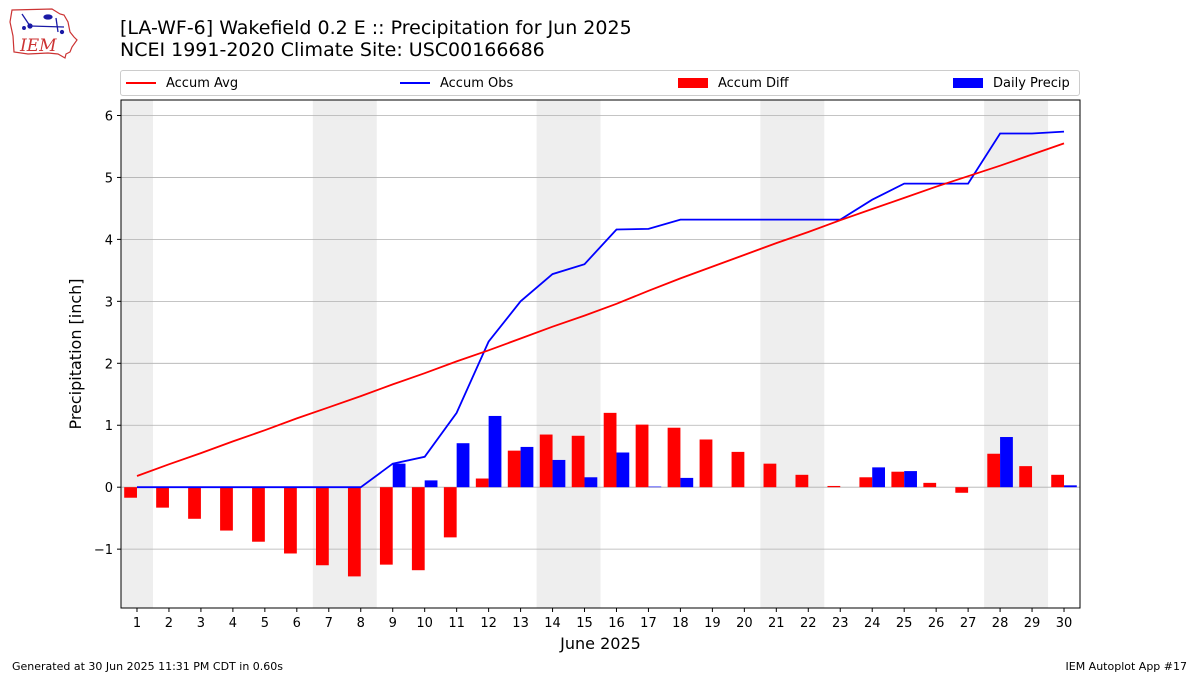  What do you see at coordinates (600, 643) in the screenshot?
I see `x-axis-label: June 2025` at bounding box center [600, 643].